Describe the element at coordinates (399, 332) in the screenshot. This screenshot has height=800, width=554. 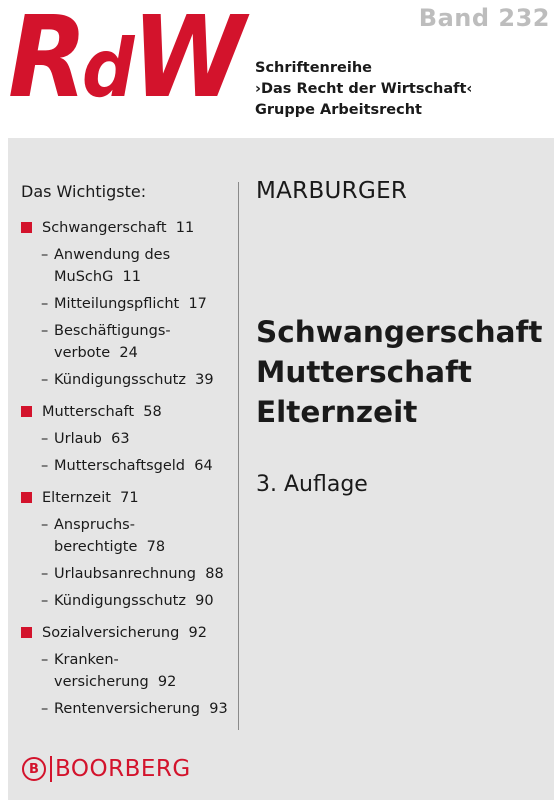
I see `title-line-1: Schwangerschaft` at that location.